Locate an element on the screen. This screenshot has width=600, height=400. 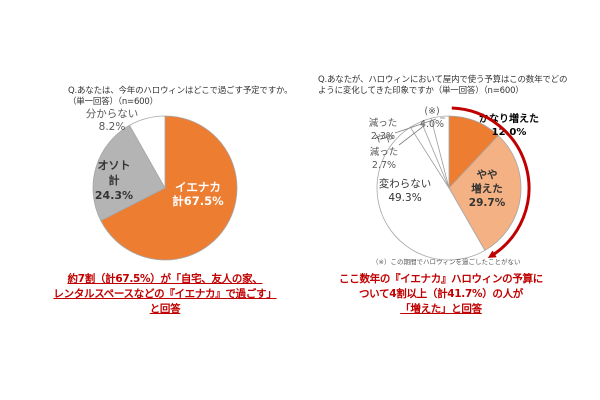
chart-1-title: Q.あなたは、今年のハロウィンはどこで過ごす予定ですか。 is located at coordinates (180, 91).